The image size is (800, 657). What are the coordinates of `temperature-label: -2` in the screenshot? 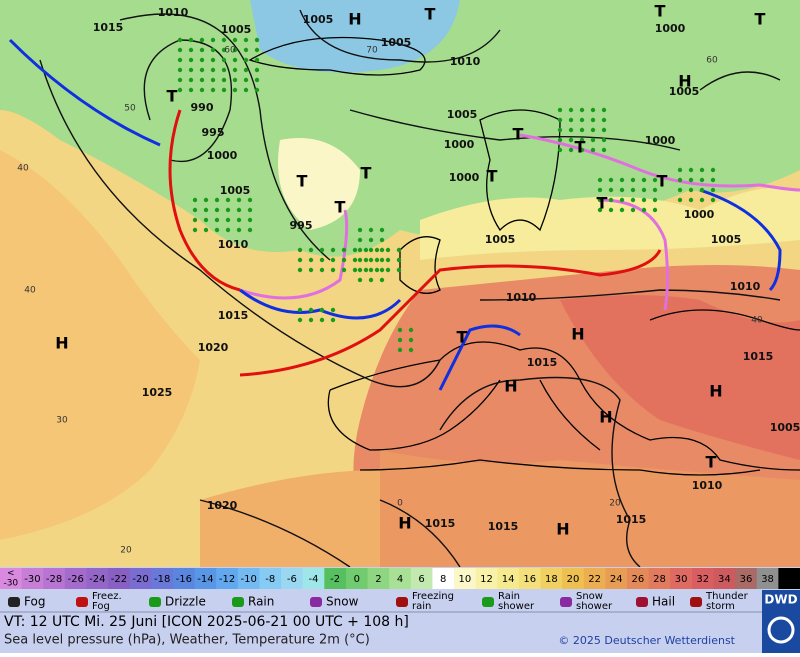 It's located at (335, 579).